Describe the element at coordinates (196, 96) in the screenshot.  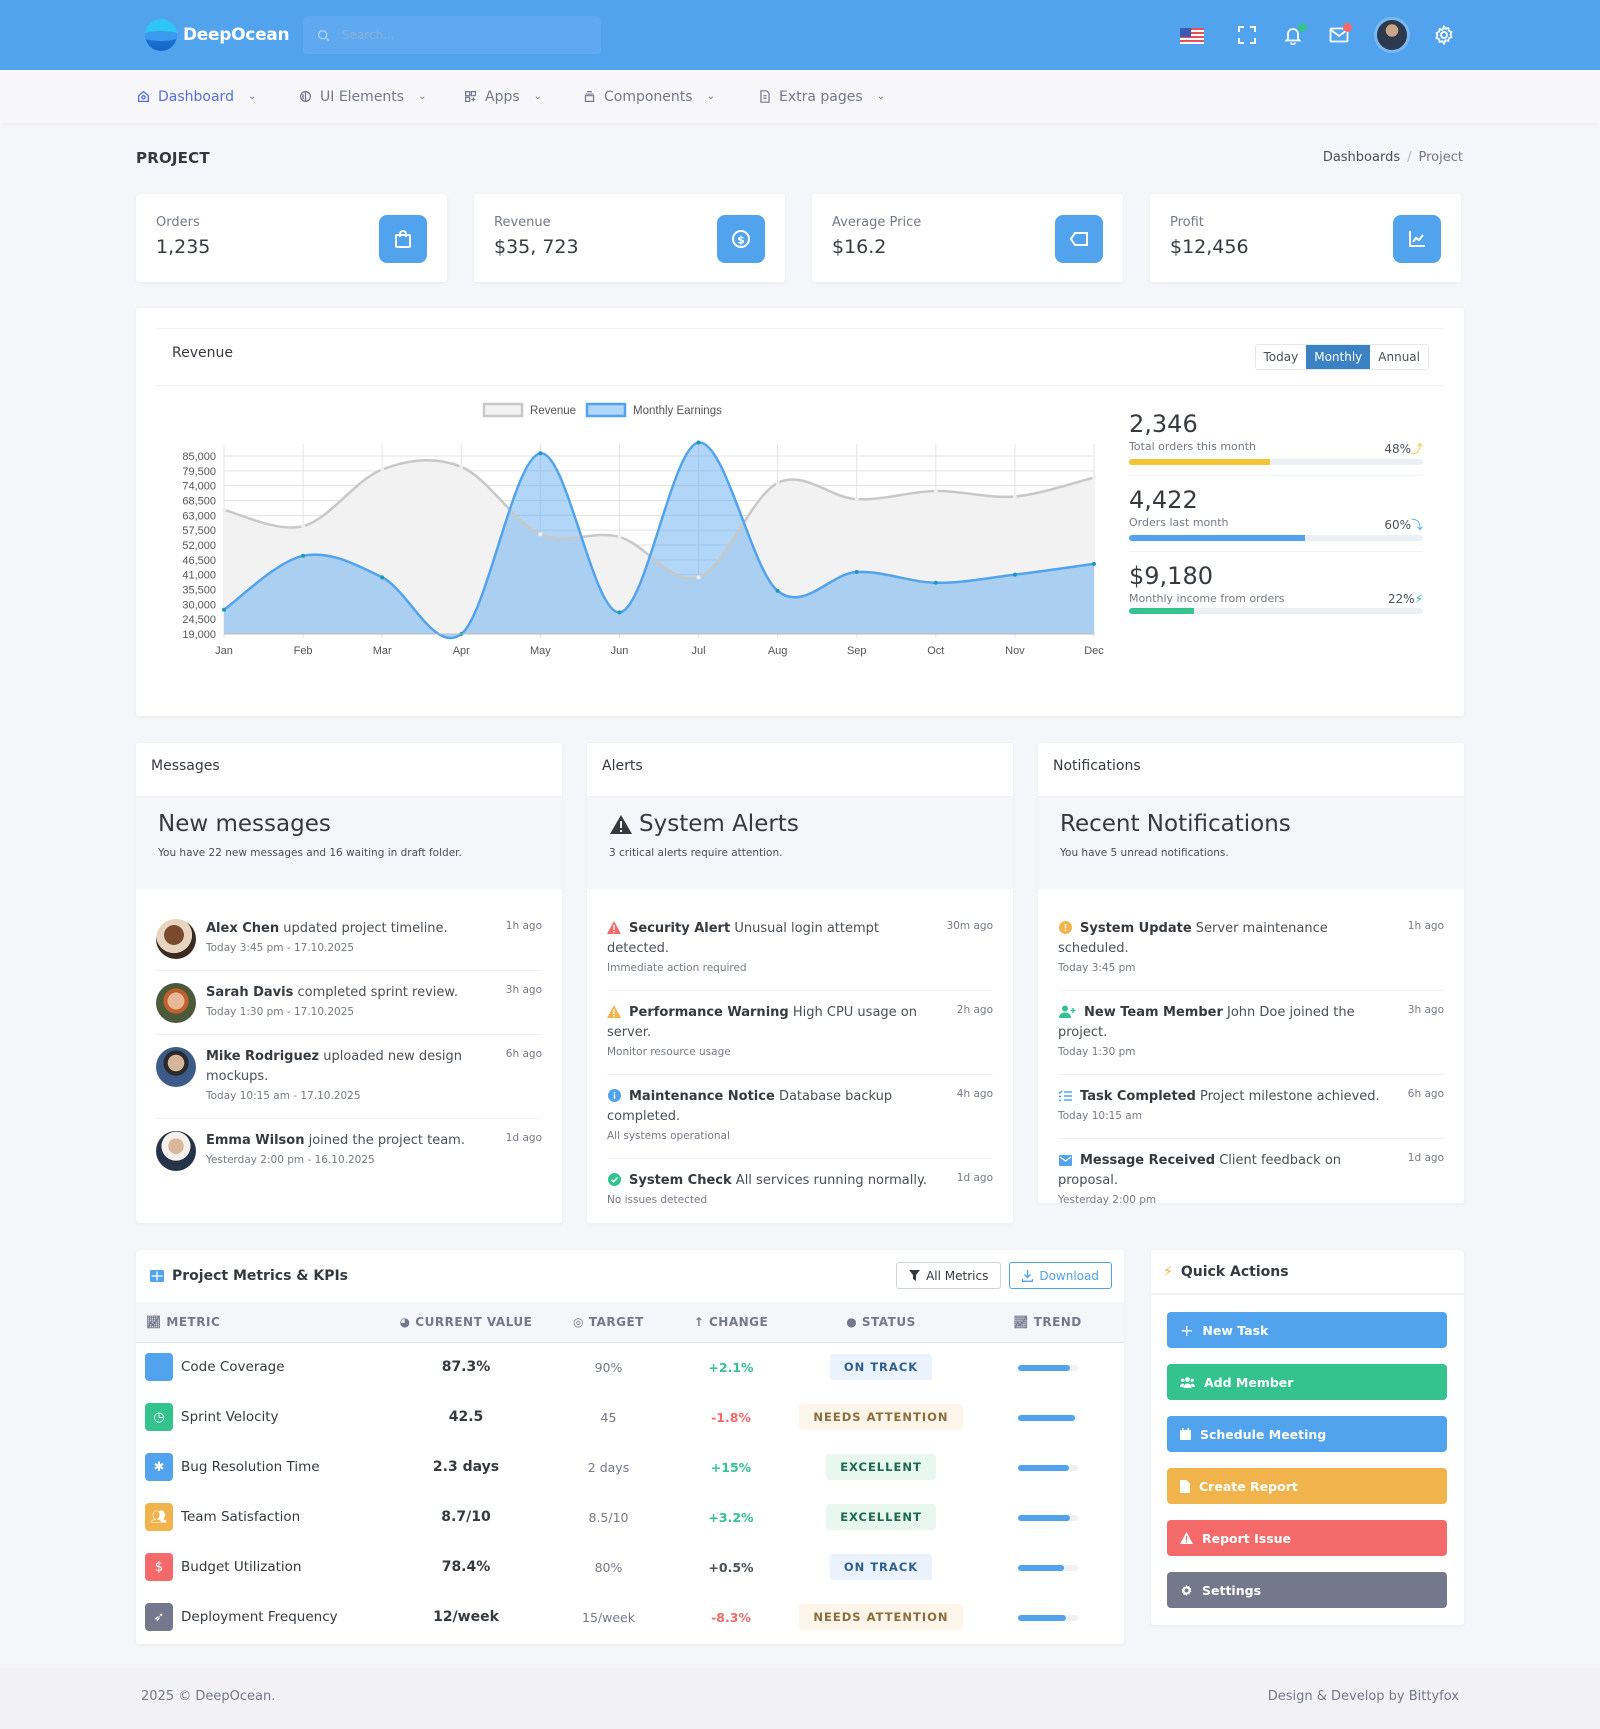
I see `nav-dashboard: Dashboard ⌄` at that location.